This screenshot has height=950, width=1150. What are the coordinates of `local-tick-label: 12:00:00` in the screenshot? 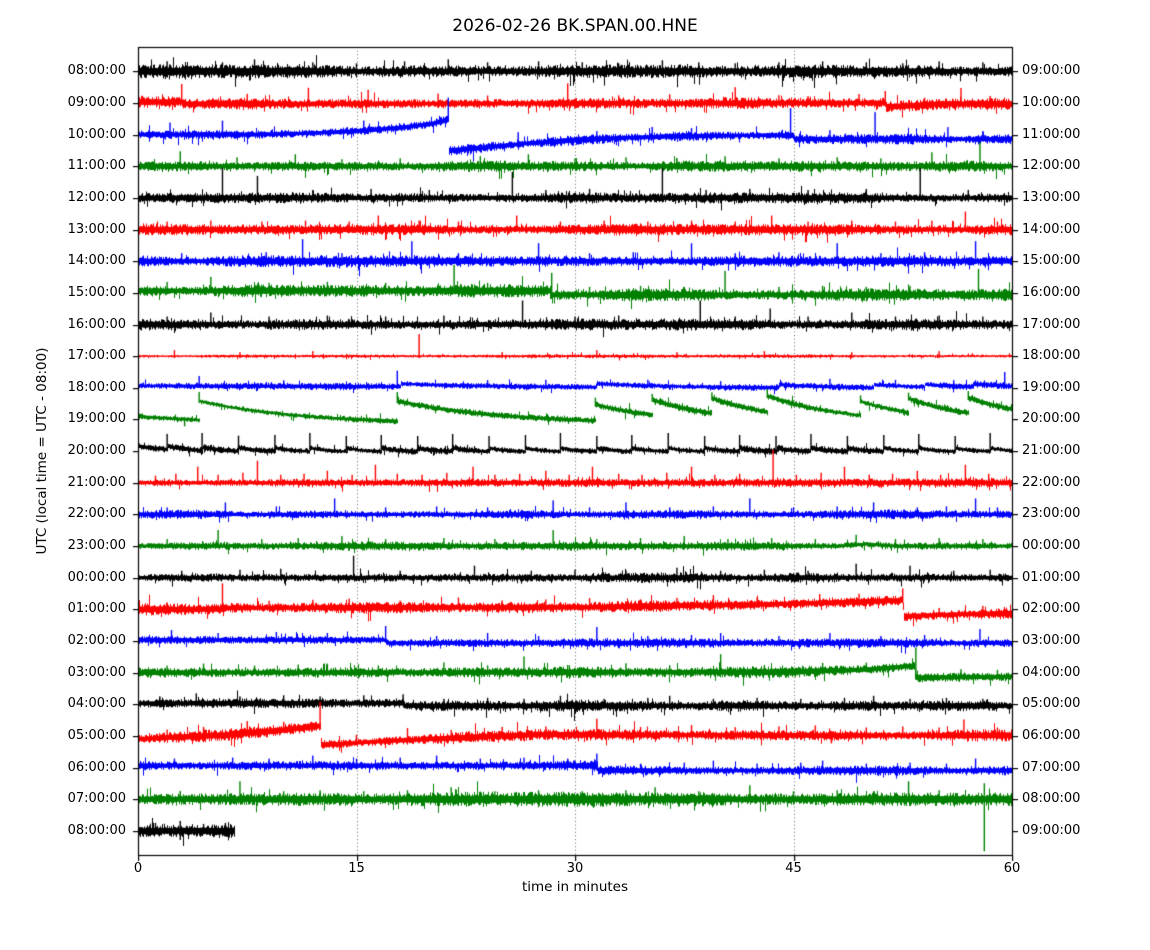 It's located at (1051, 166).